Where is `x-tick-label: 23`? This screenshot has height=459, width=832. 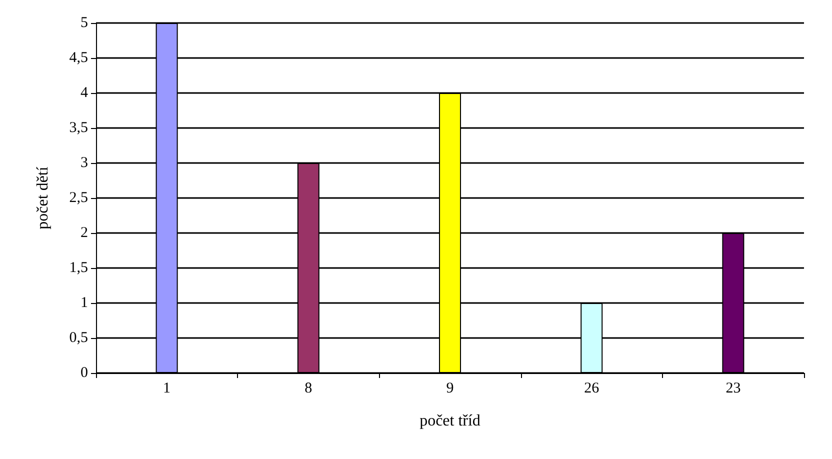
x-tick-label: 23 is located at coordinates (733, 388).